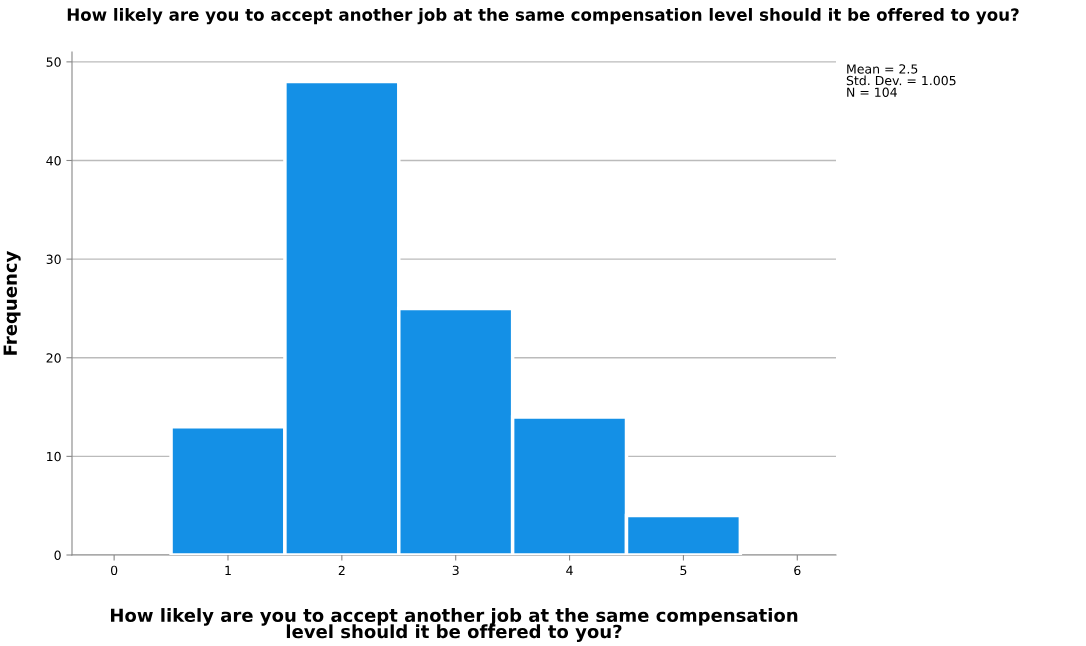  What do you see at coordinates (12, 302) in the screenshot?
I see `y-axis-title: Frequency` at bounding box center [12, 302].